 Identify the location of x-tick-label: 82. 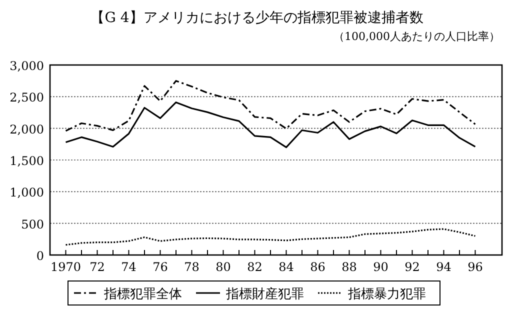
(254, 267).